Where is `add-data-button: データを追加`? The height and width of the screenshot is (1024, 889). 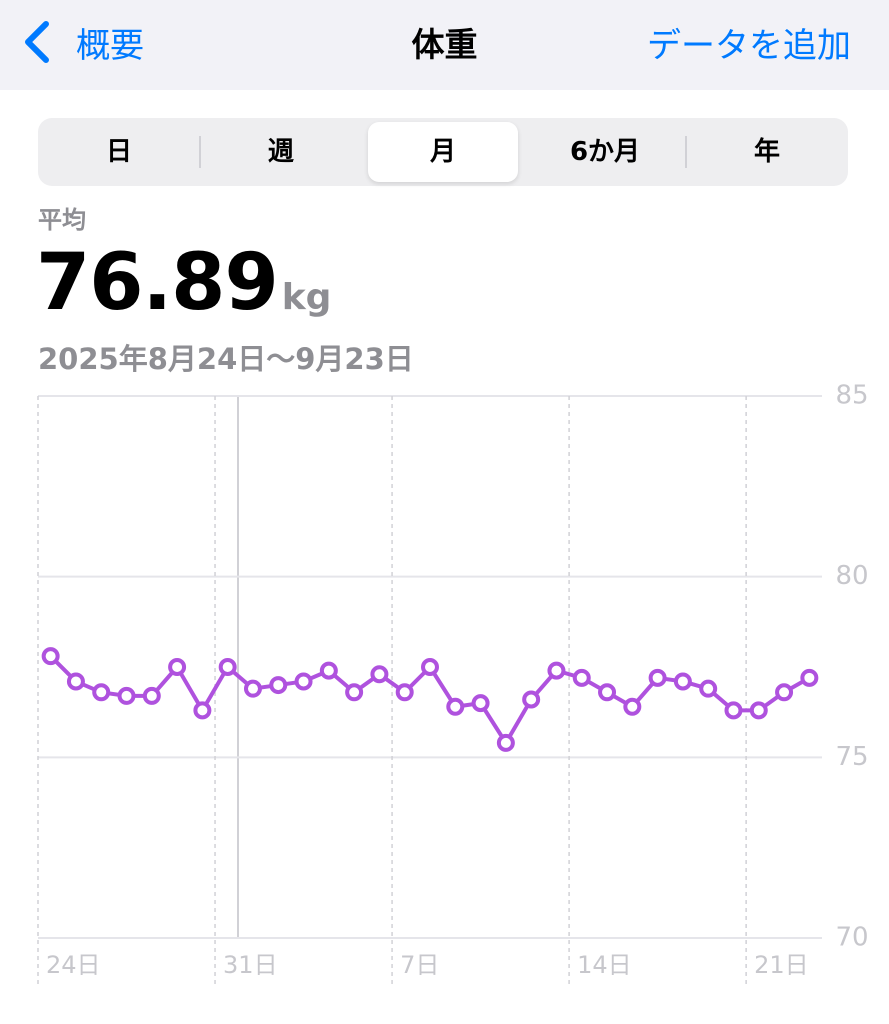
add-data-button: データを追加 is located at coordinates (749, 46).